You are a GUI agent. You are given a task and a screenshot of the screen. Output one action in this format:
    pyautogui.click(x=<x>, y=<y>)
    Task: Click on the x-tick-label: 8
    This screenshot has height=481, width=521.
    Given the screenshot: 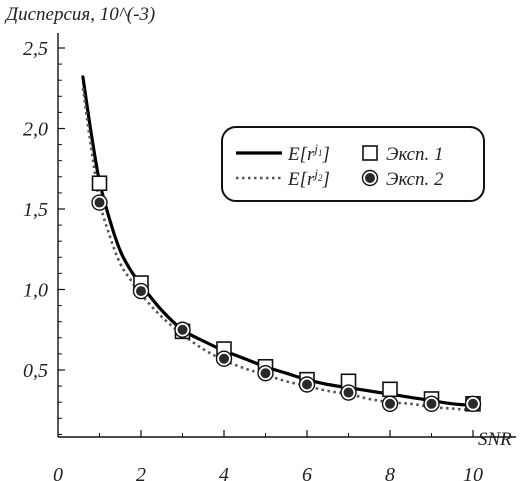 What is the action you would take?
    pyautogui.click(x=390, y=472)
    